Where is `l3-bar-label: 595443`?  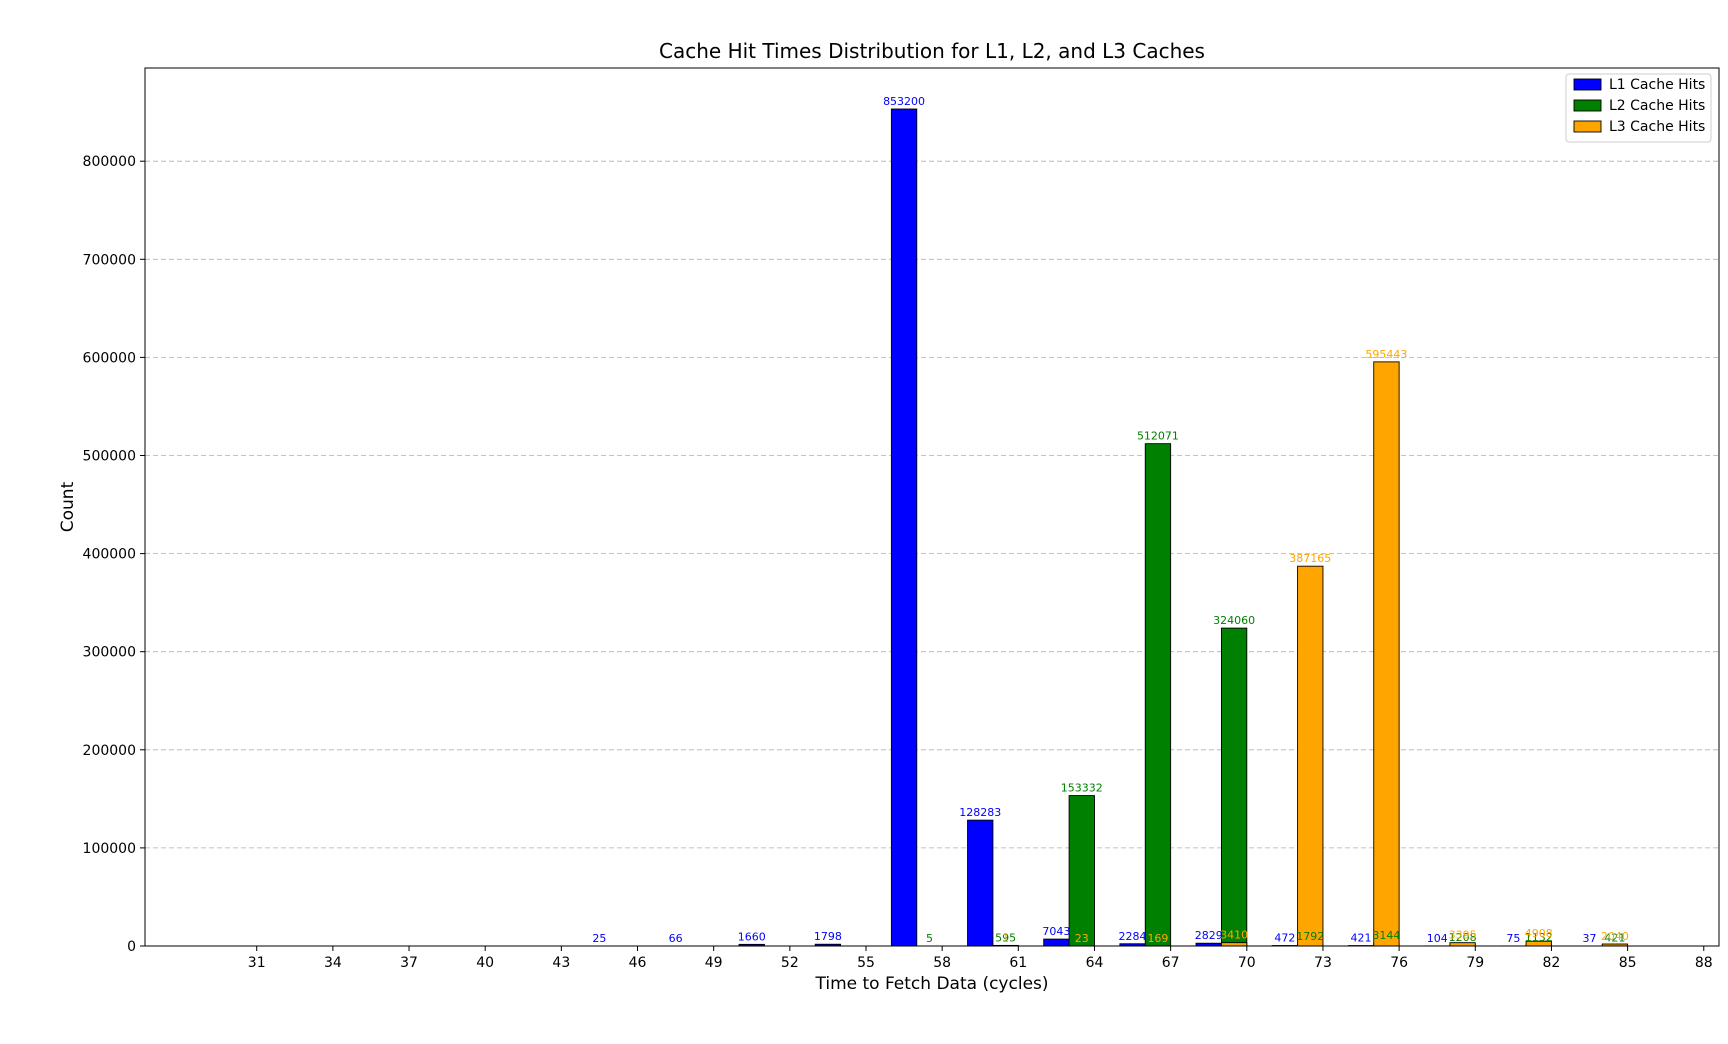 l3-bar-label: 595443 is located at coordinates (1386, 354).